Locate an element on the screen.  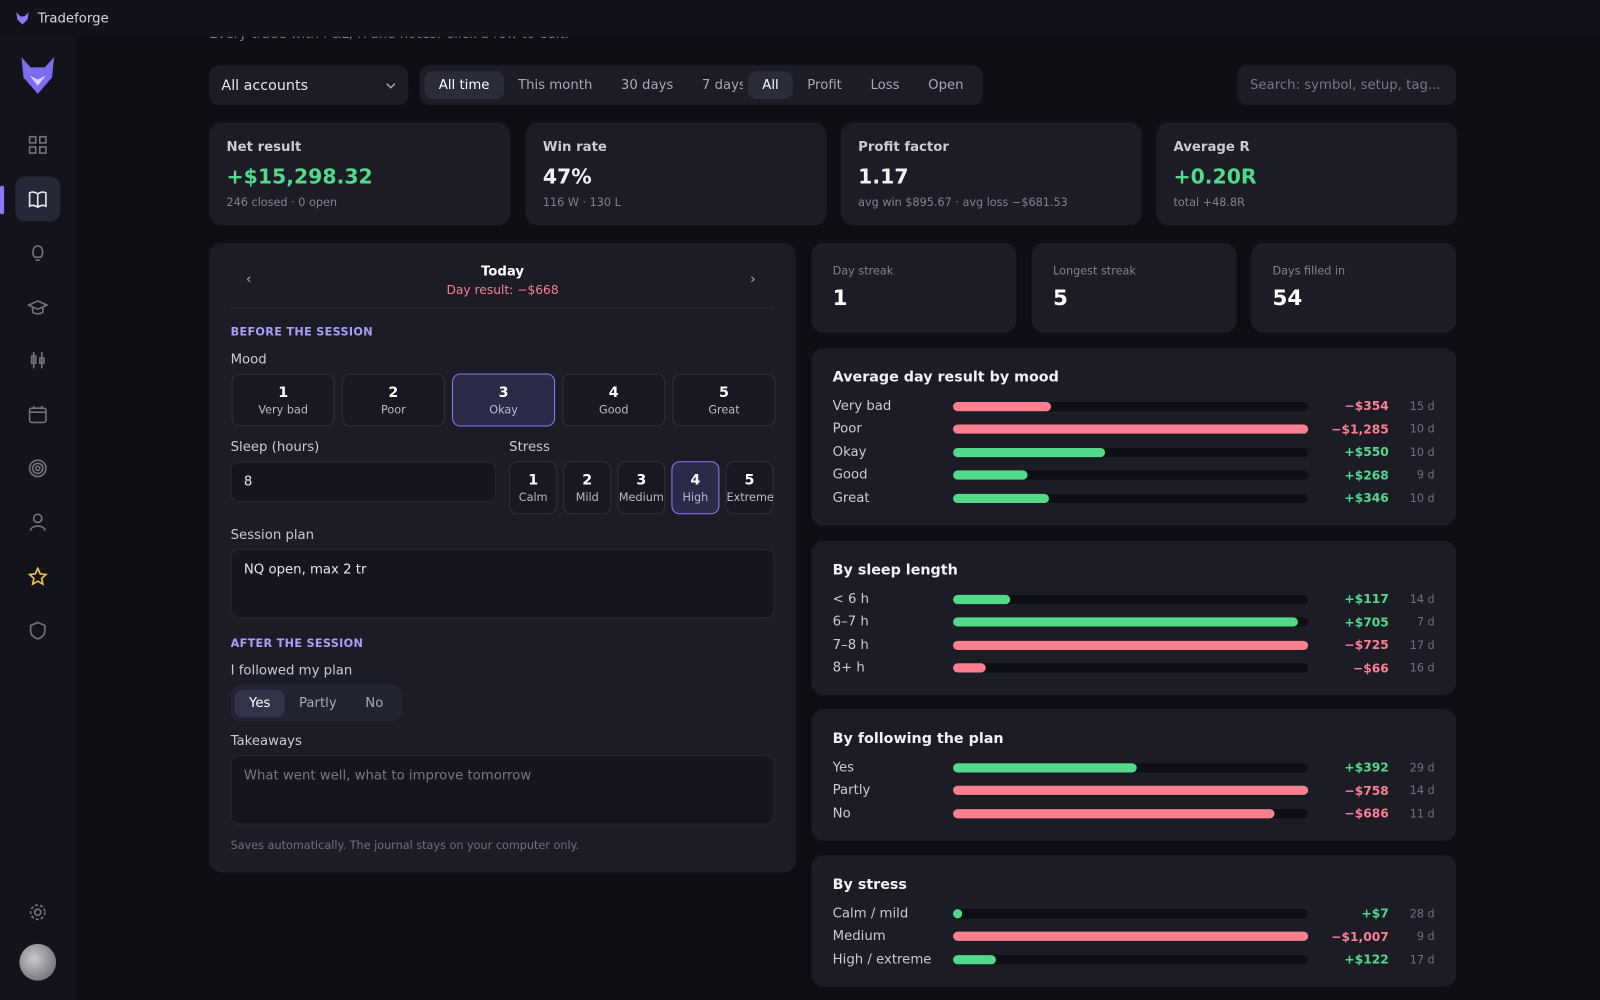
stress-option: 1 Calm is located at coordinates (533, 488).